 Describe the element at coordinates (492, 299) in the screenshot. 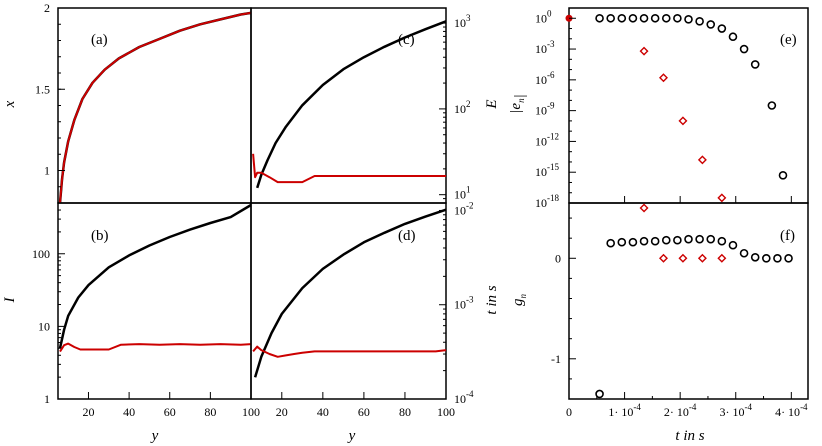

I see `panel-d-ylabel: t in s` at that location.